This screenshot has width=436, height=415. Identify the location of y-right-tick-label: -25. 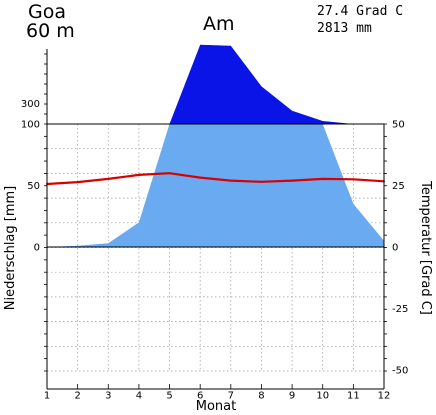
(400, 309).